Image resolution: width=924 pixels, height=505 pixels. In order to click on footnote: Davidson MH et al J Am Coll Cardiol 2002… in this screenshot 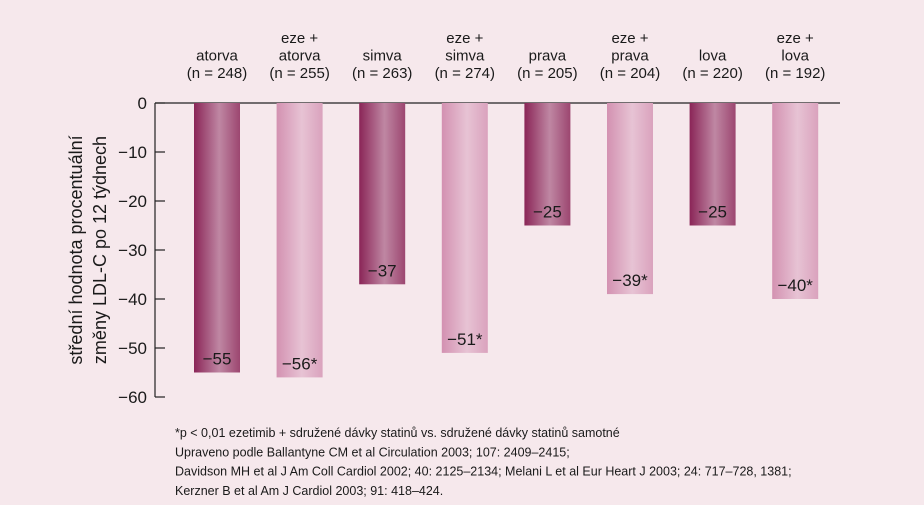, I will do `click(483, 472)`.